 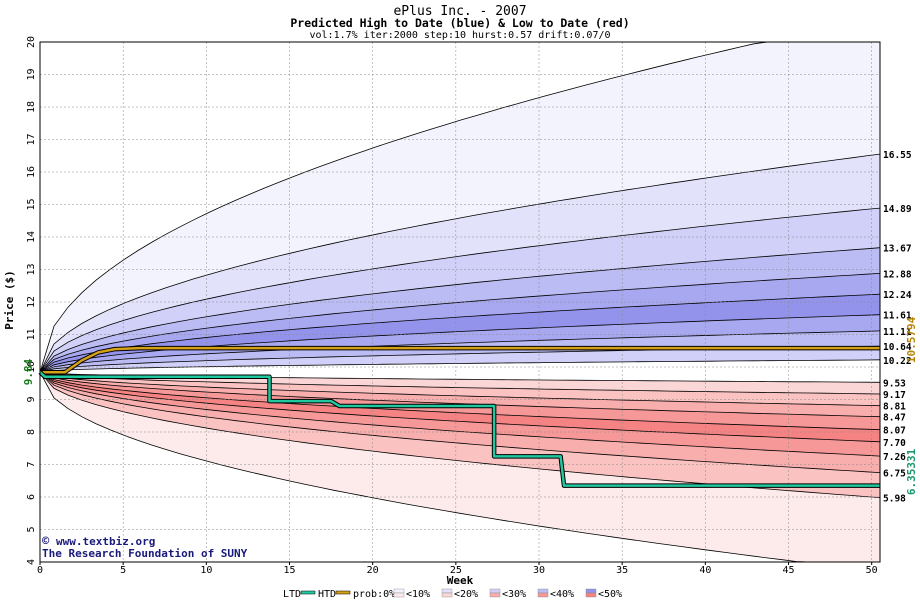 What do you see at coordinates (894, 407) in the screenshot?
I see `low-end-label-2: 8.81` at bounding box center [894, 407].